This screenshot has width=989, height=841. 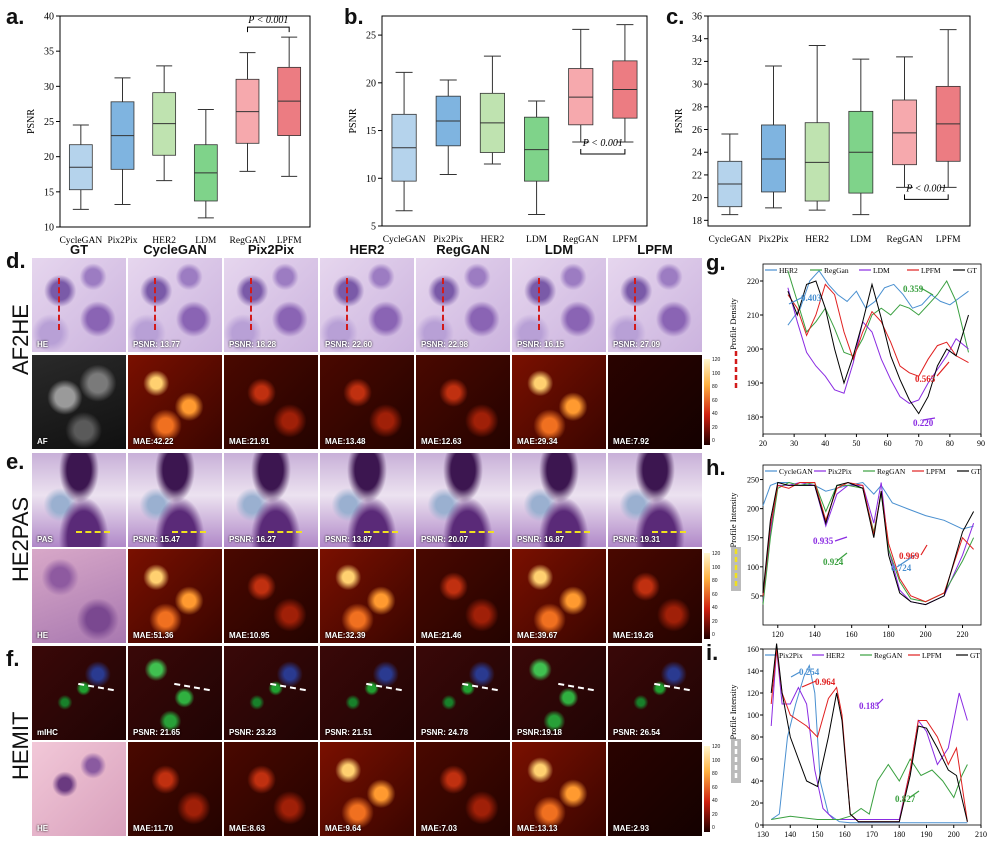 What do you see at coordinates (818, 834) in the screenshot?
I see `x-tick-label: 150` at bounding box center [818, 834].